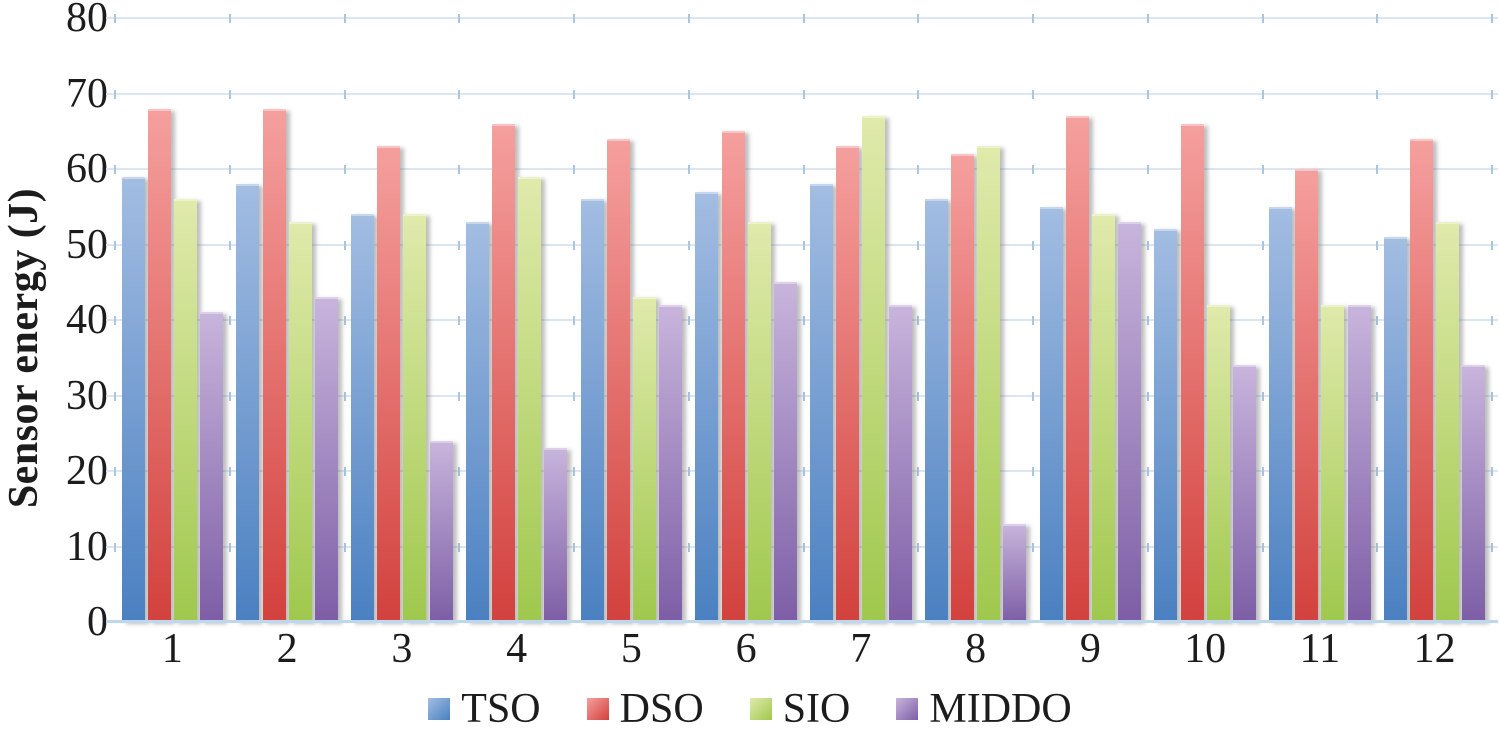  What do you see at coordinates (87, 546) in the screenshot?
I see `y-tick-label-10: 10` at bounding box center [87, 546].